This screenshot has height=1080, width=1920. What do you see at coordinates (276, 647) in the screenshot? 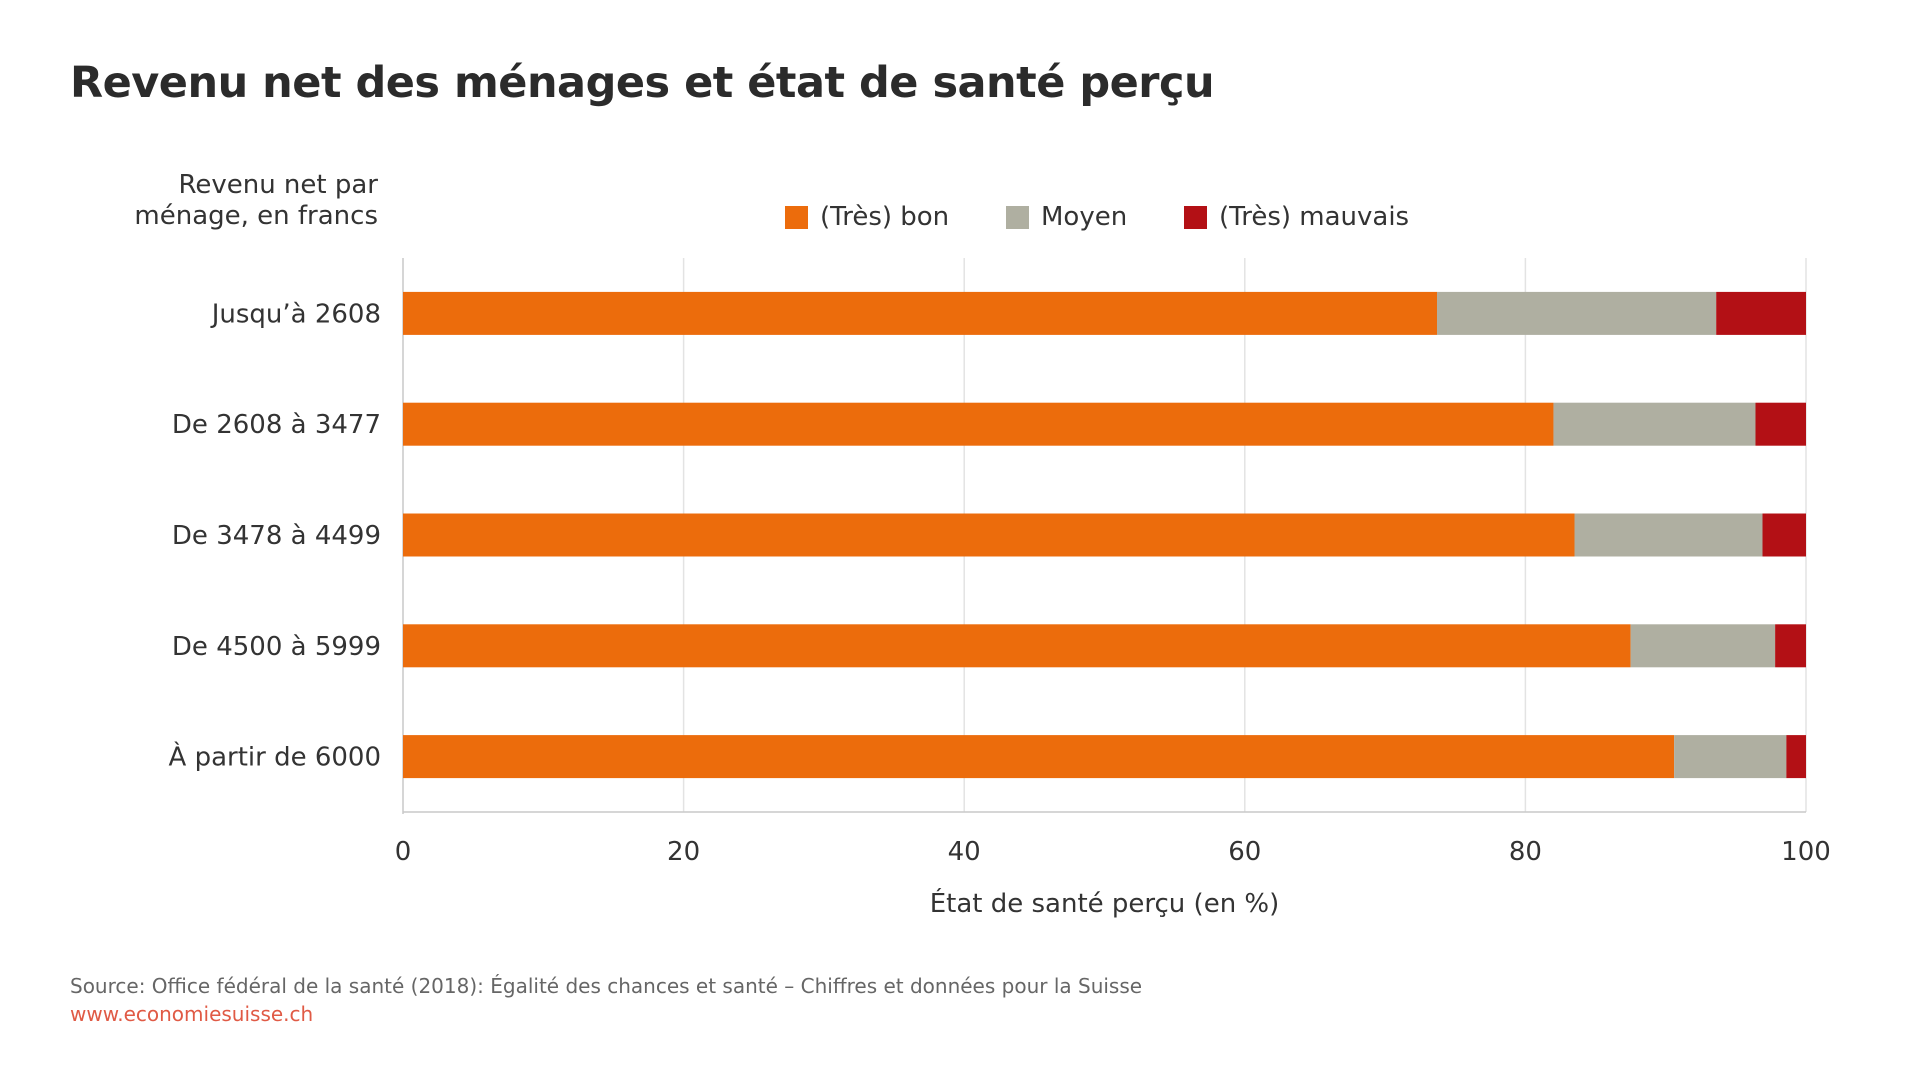
I see `category-label-4: De 4500 à 5999` at bounding box center [276, 647].